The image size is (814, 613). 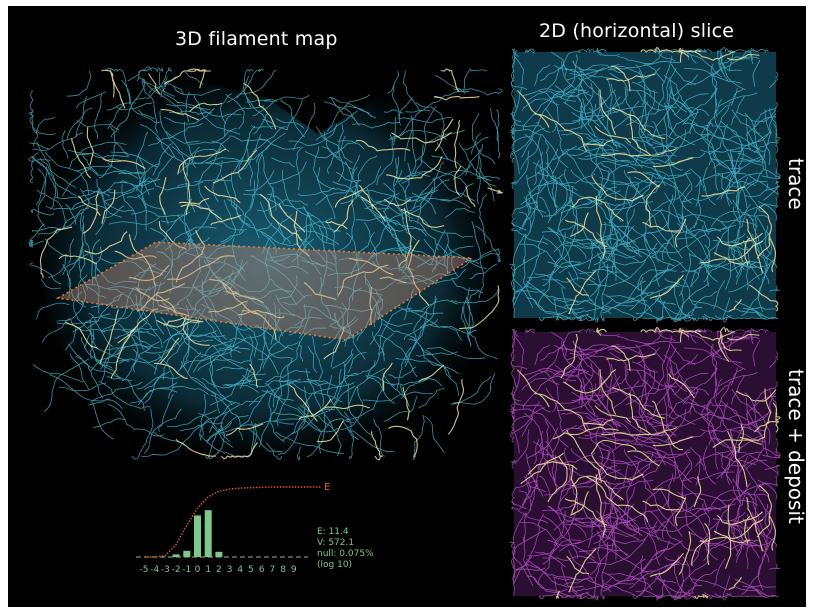 I want to click on tick-label: 0, so click(x=198, y=570).